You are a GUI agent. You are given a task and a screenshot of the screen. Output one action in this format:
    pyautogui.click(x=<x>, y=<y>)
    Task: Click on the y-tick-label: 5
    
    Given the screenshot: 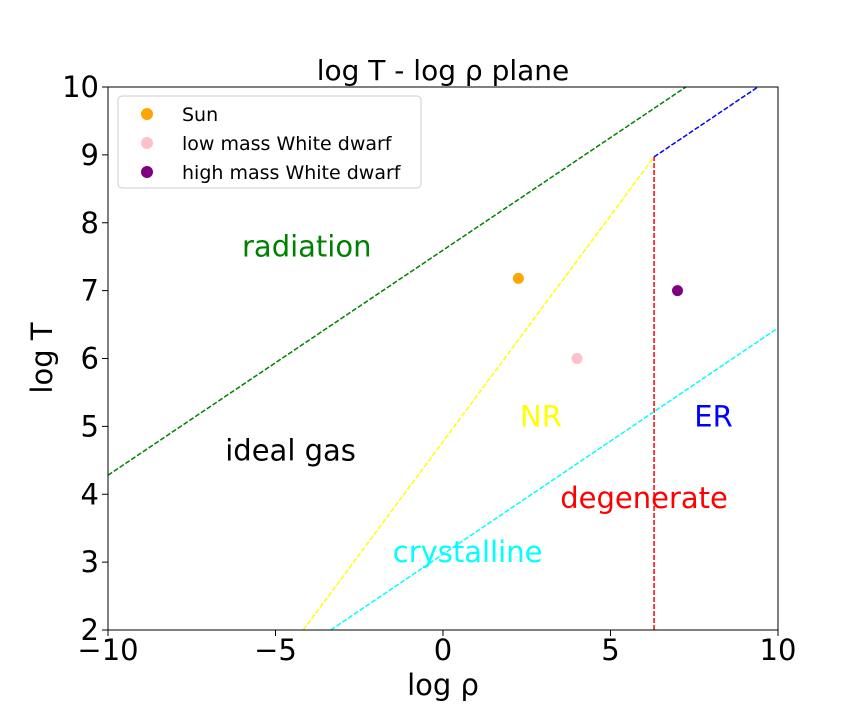 What is the action you would take?
    pyautogui.click(x=90, y=426)
    